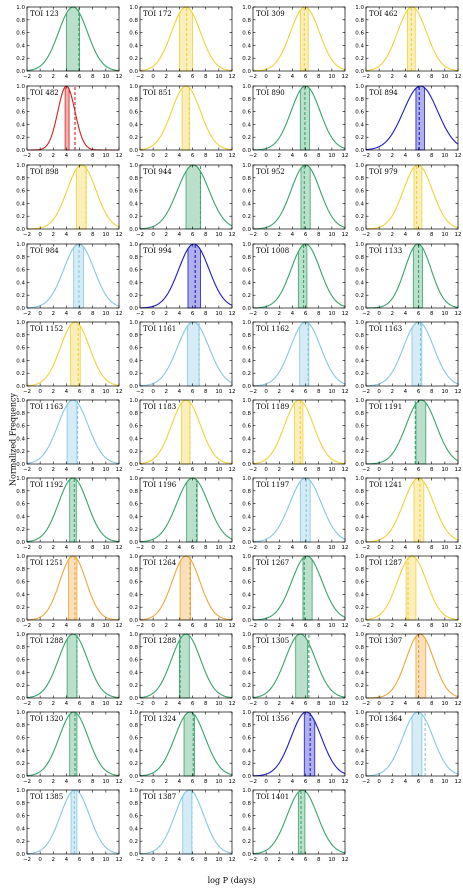  Describe the element at coordinates (13, 439) in the screenshot. I see `y-axis-title: Normalized Frequency` at that location.